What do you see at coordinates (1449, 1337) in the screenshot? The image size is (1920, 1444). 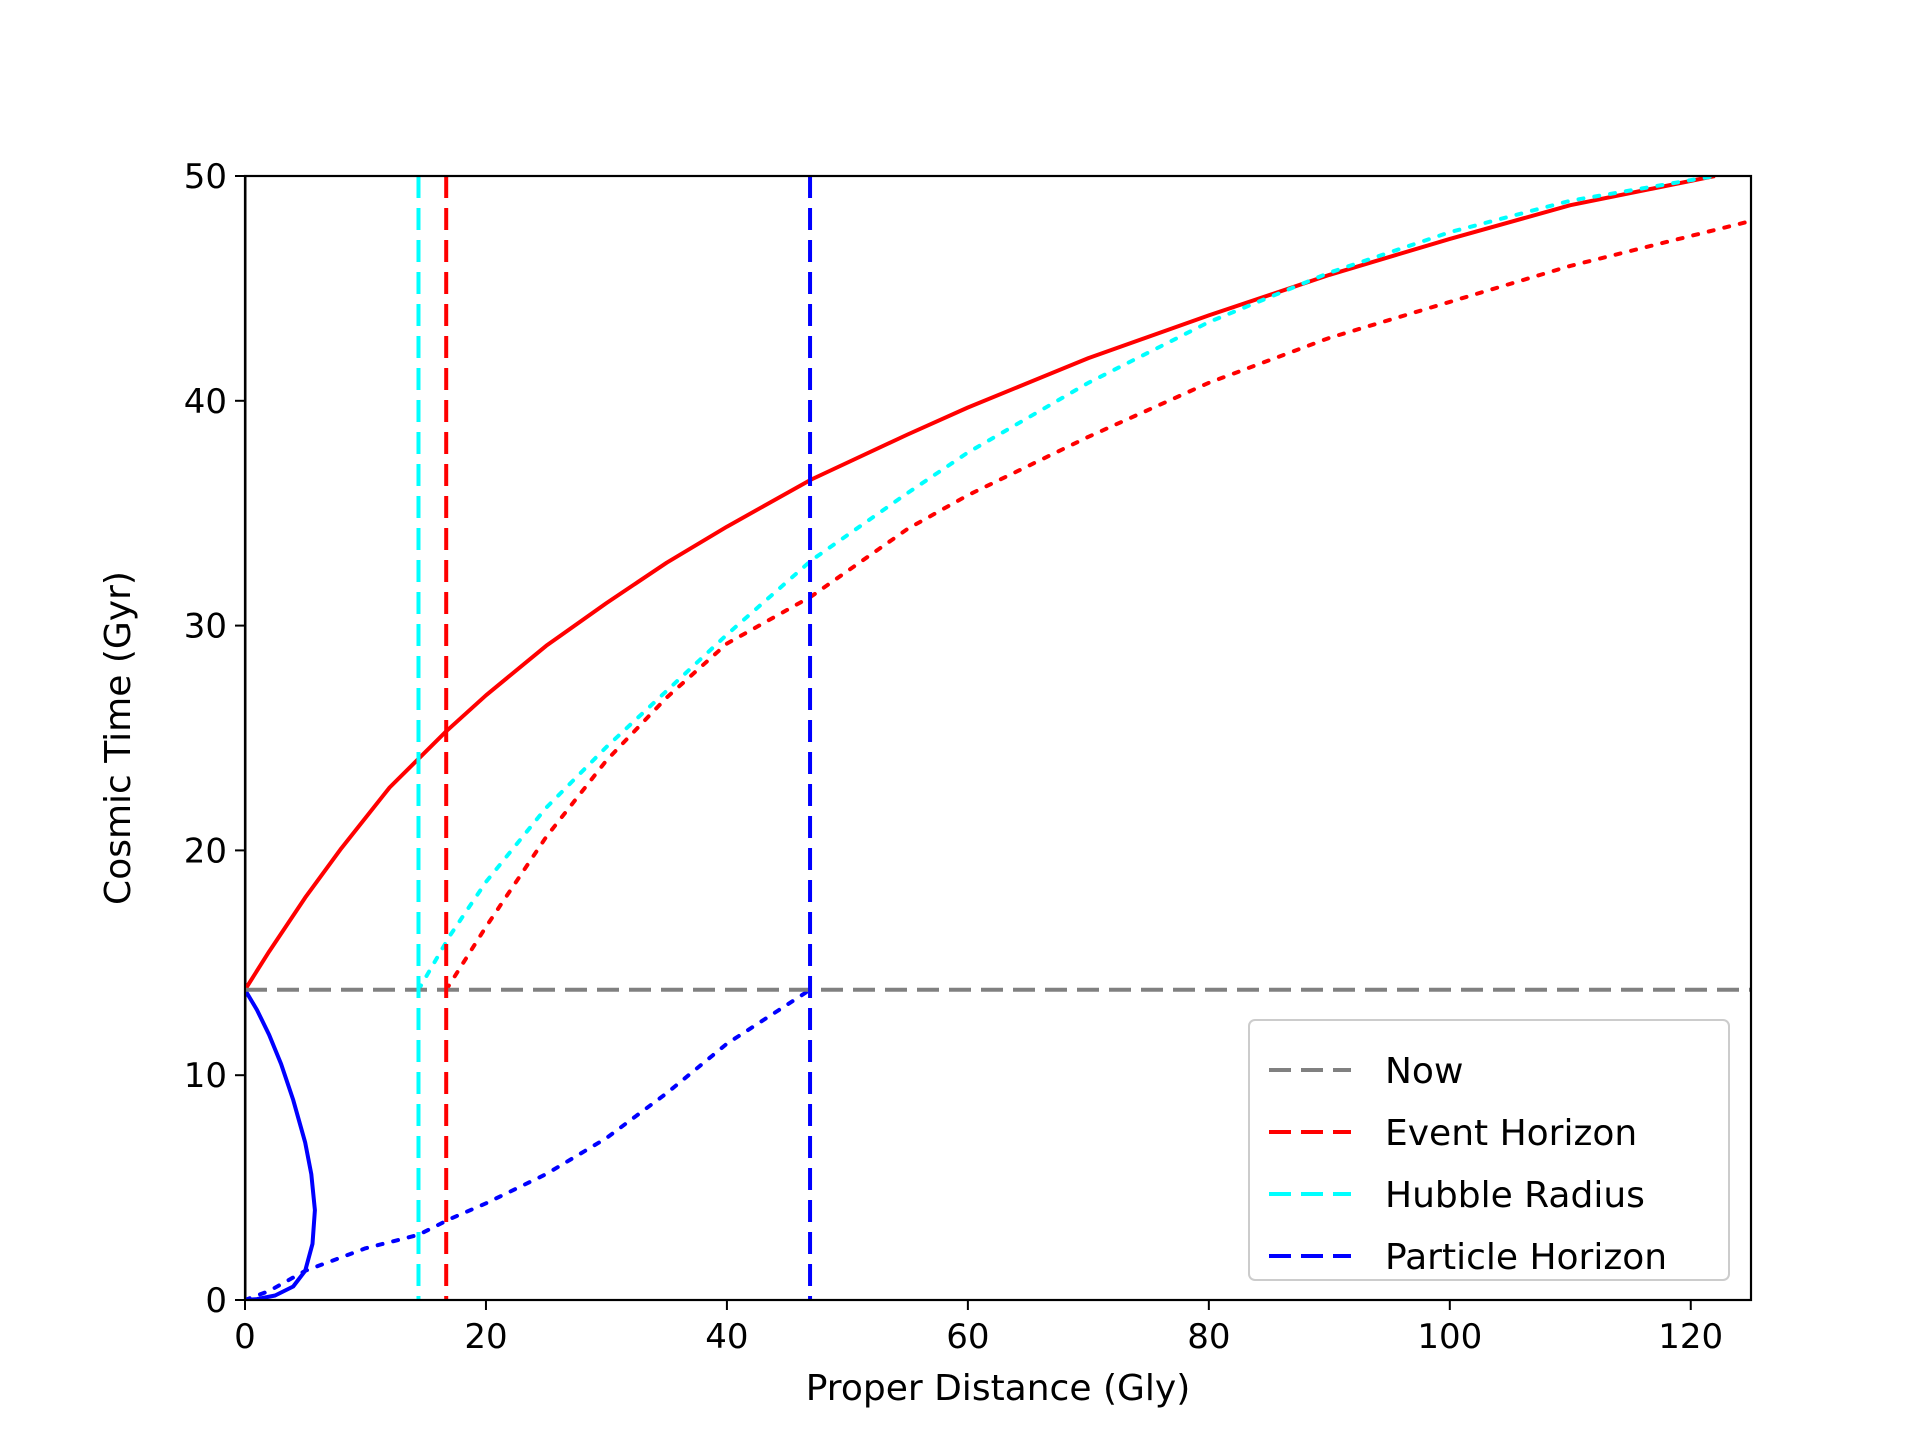 I see `x-tick-label: 100` at bounding box center [1449, 1337].